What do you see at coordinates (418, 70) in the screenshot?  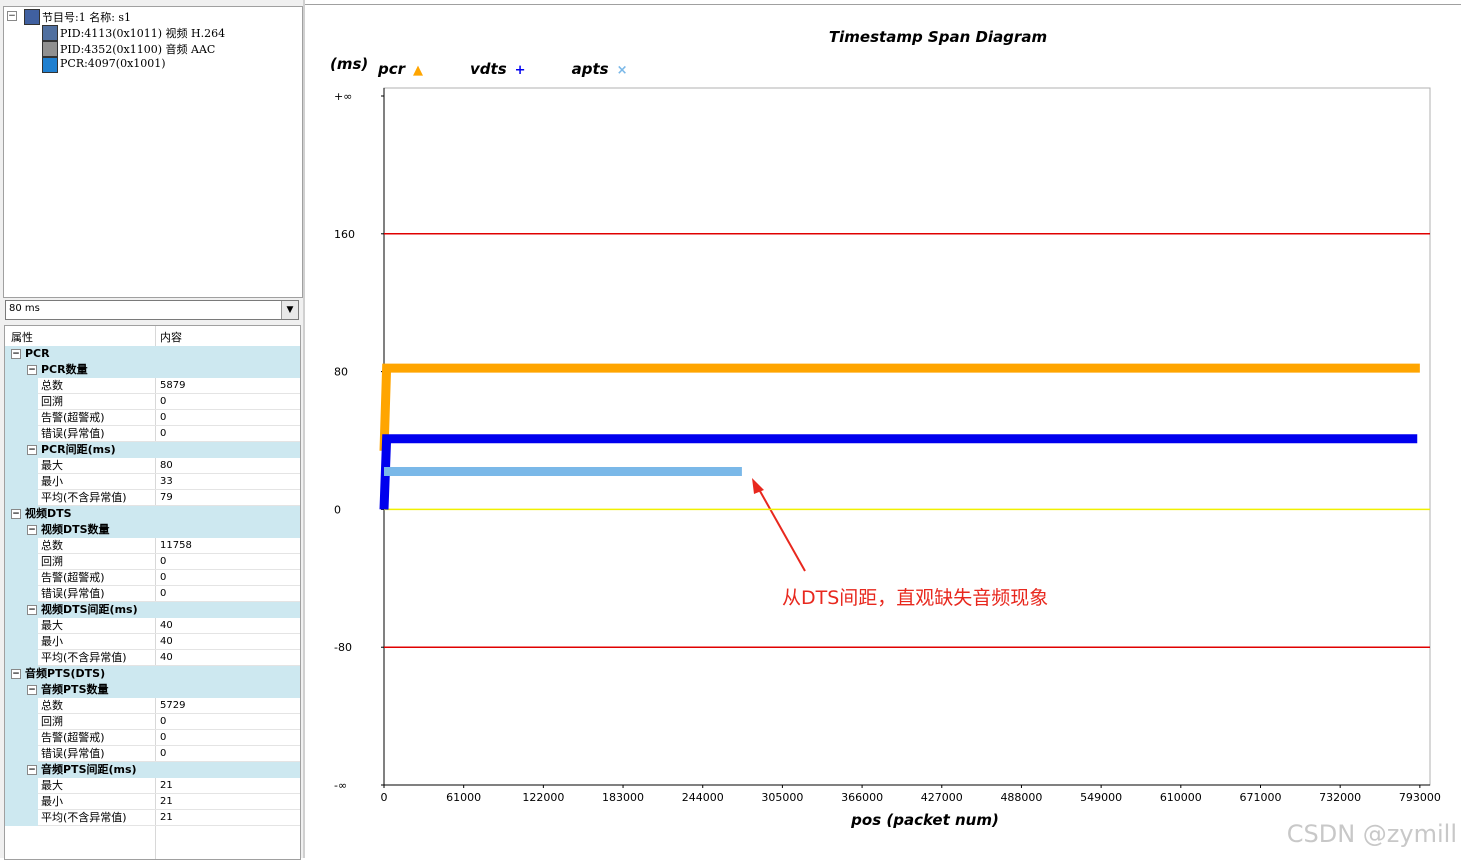 I see `legend-marker: ▲` at bounding box center [418, 70].